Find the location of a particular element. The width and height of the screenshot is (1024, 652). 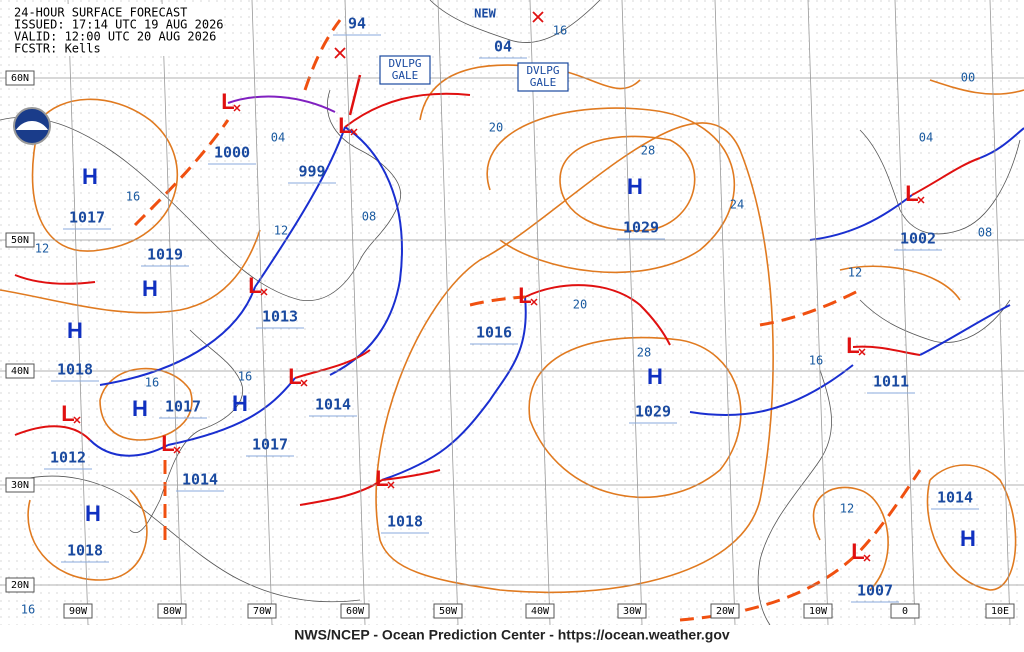

pressure-value: 1016 is located at coordinates (494, 333).